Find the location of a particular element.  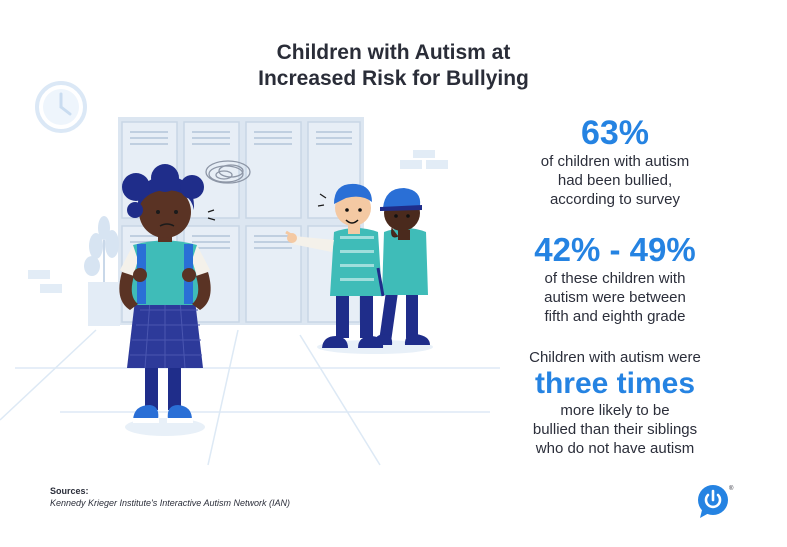

stat-line: autism were between is located at coordinates (615, 297).